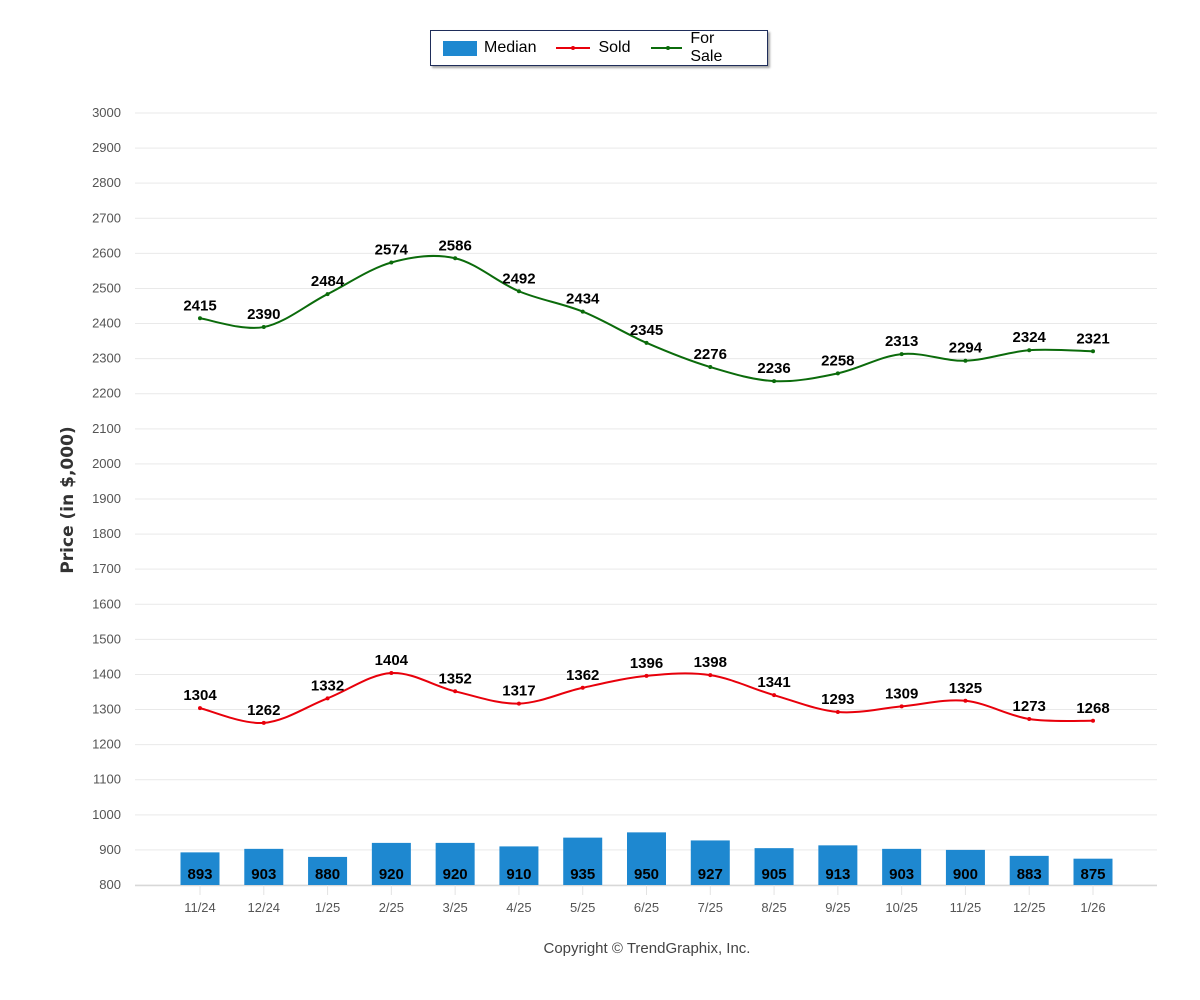 The image size is (1200, 1000). I want to click on for-sale-data-label: 2415, so click(199, 305).